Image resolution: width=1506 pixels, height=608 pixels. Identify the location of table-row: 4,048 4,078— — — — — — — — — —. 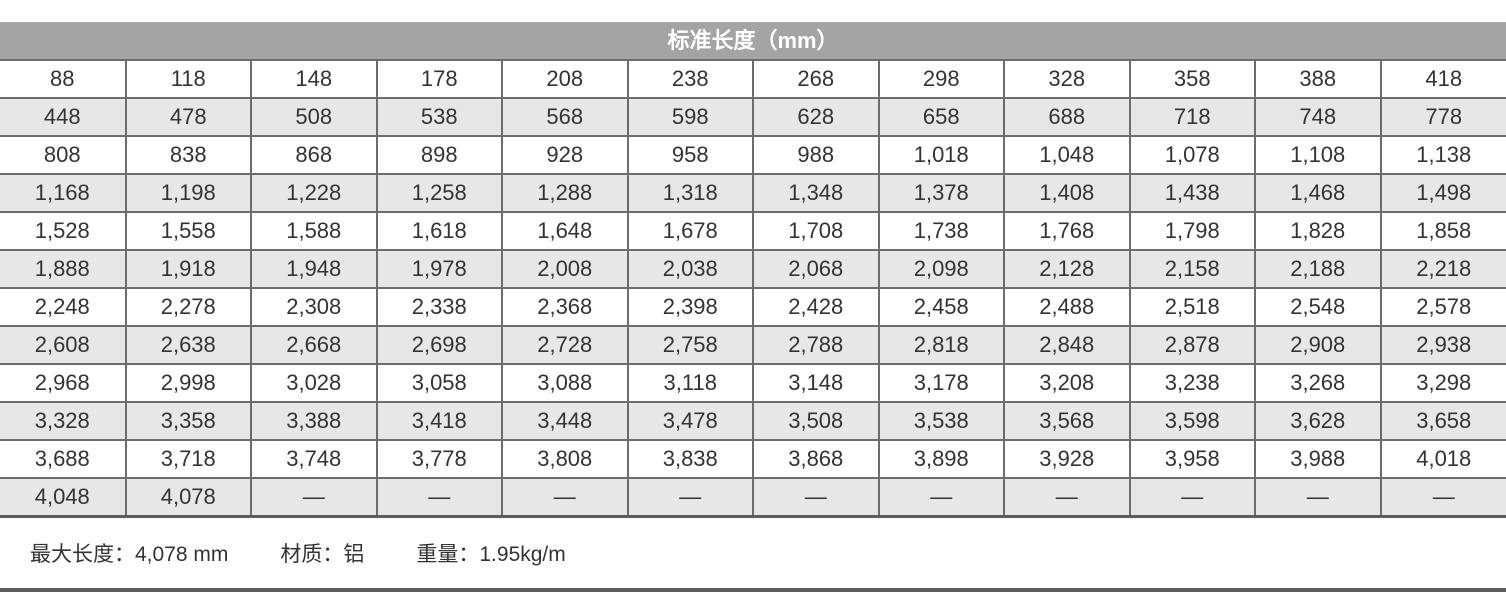
(753, 497).